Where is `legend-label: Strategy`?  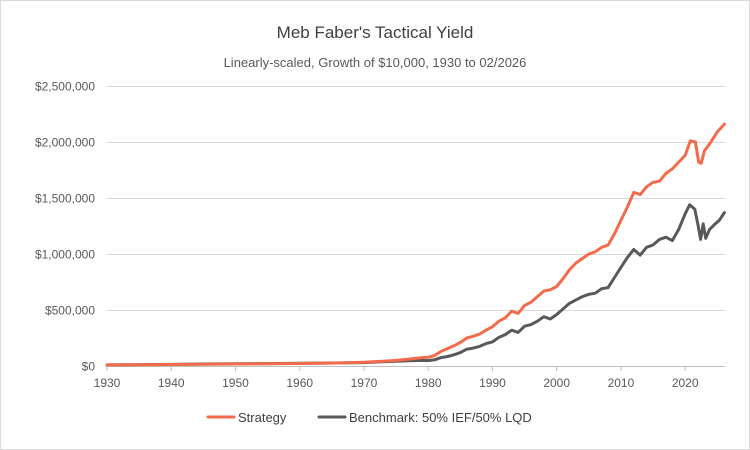 legend-label: Strategy is located at coordinates (262, 417).